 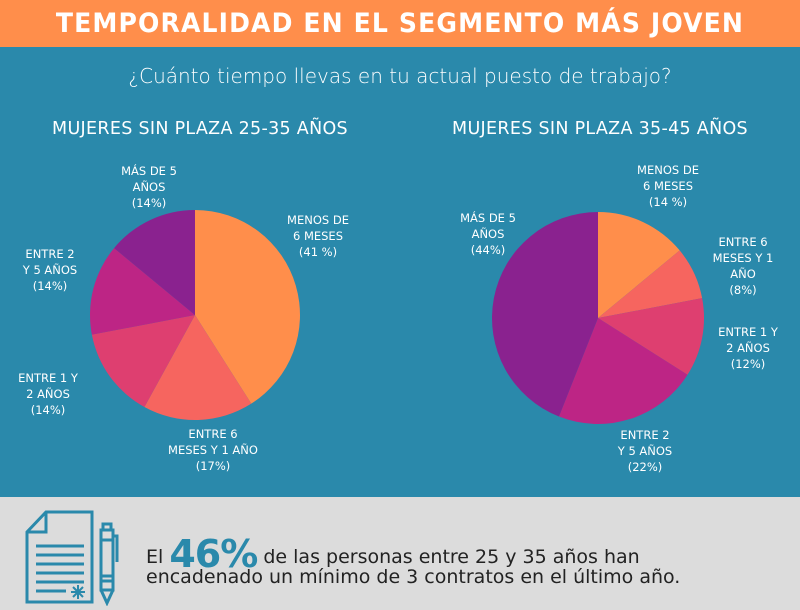 I want to click on slice-label: MÁS DE 5 AÑOS (44%), so click(x=488, y=234).